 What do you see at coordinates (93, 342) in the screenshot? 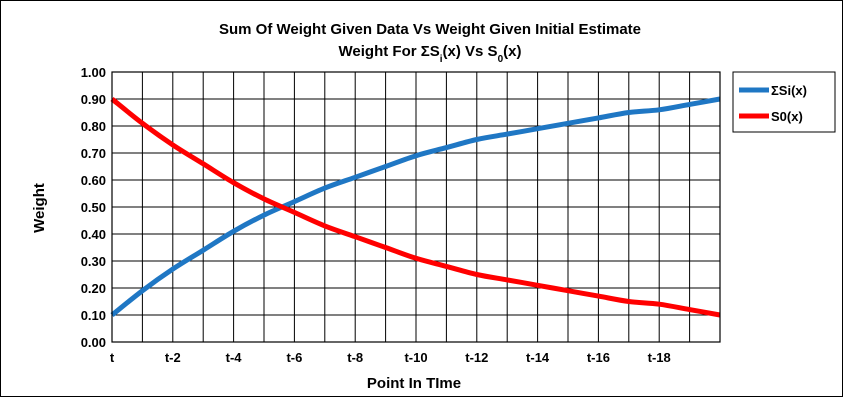
I see `y-tick-label: 0.00` at bounding box center [93, 342].